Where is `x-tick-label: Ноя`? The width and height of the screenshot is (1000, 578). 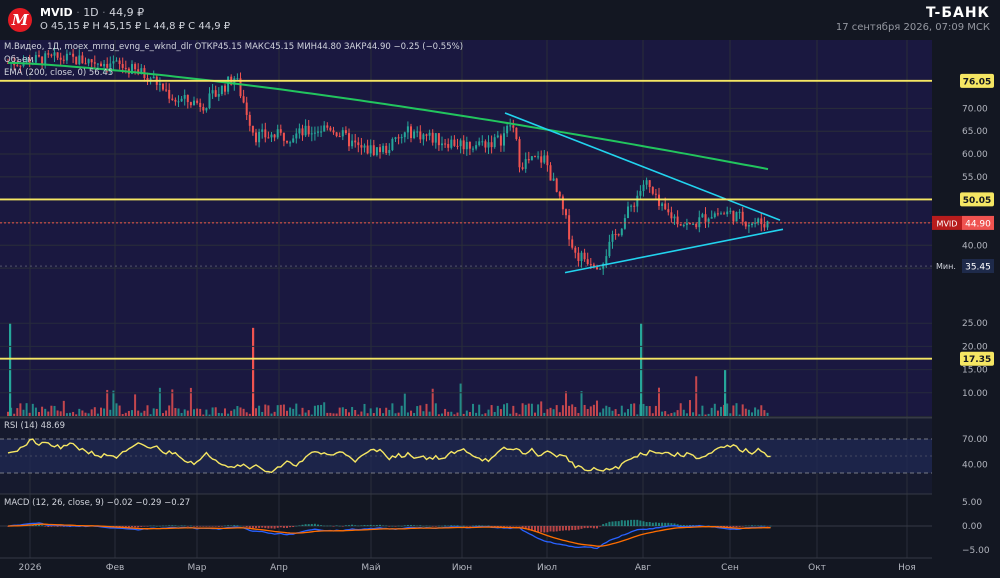 x-tick-label: Ноя is located at coordinates (907, 568).